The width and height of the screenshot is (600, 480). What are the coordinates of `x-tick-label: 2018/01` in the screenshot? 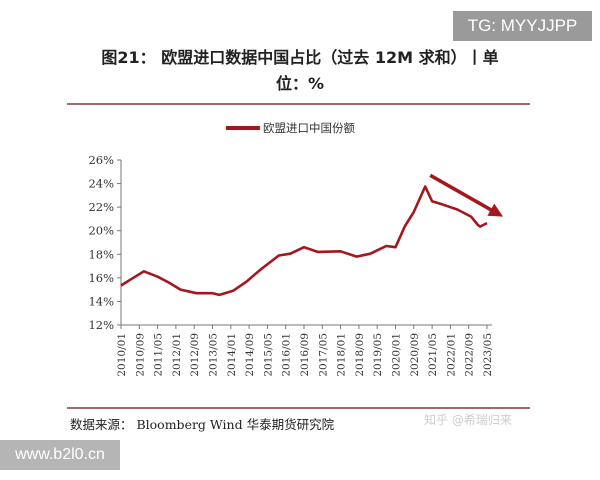 It's located at (342, 355).